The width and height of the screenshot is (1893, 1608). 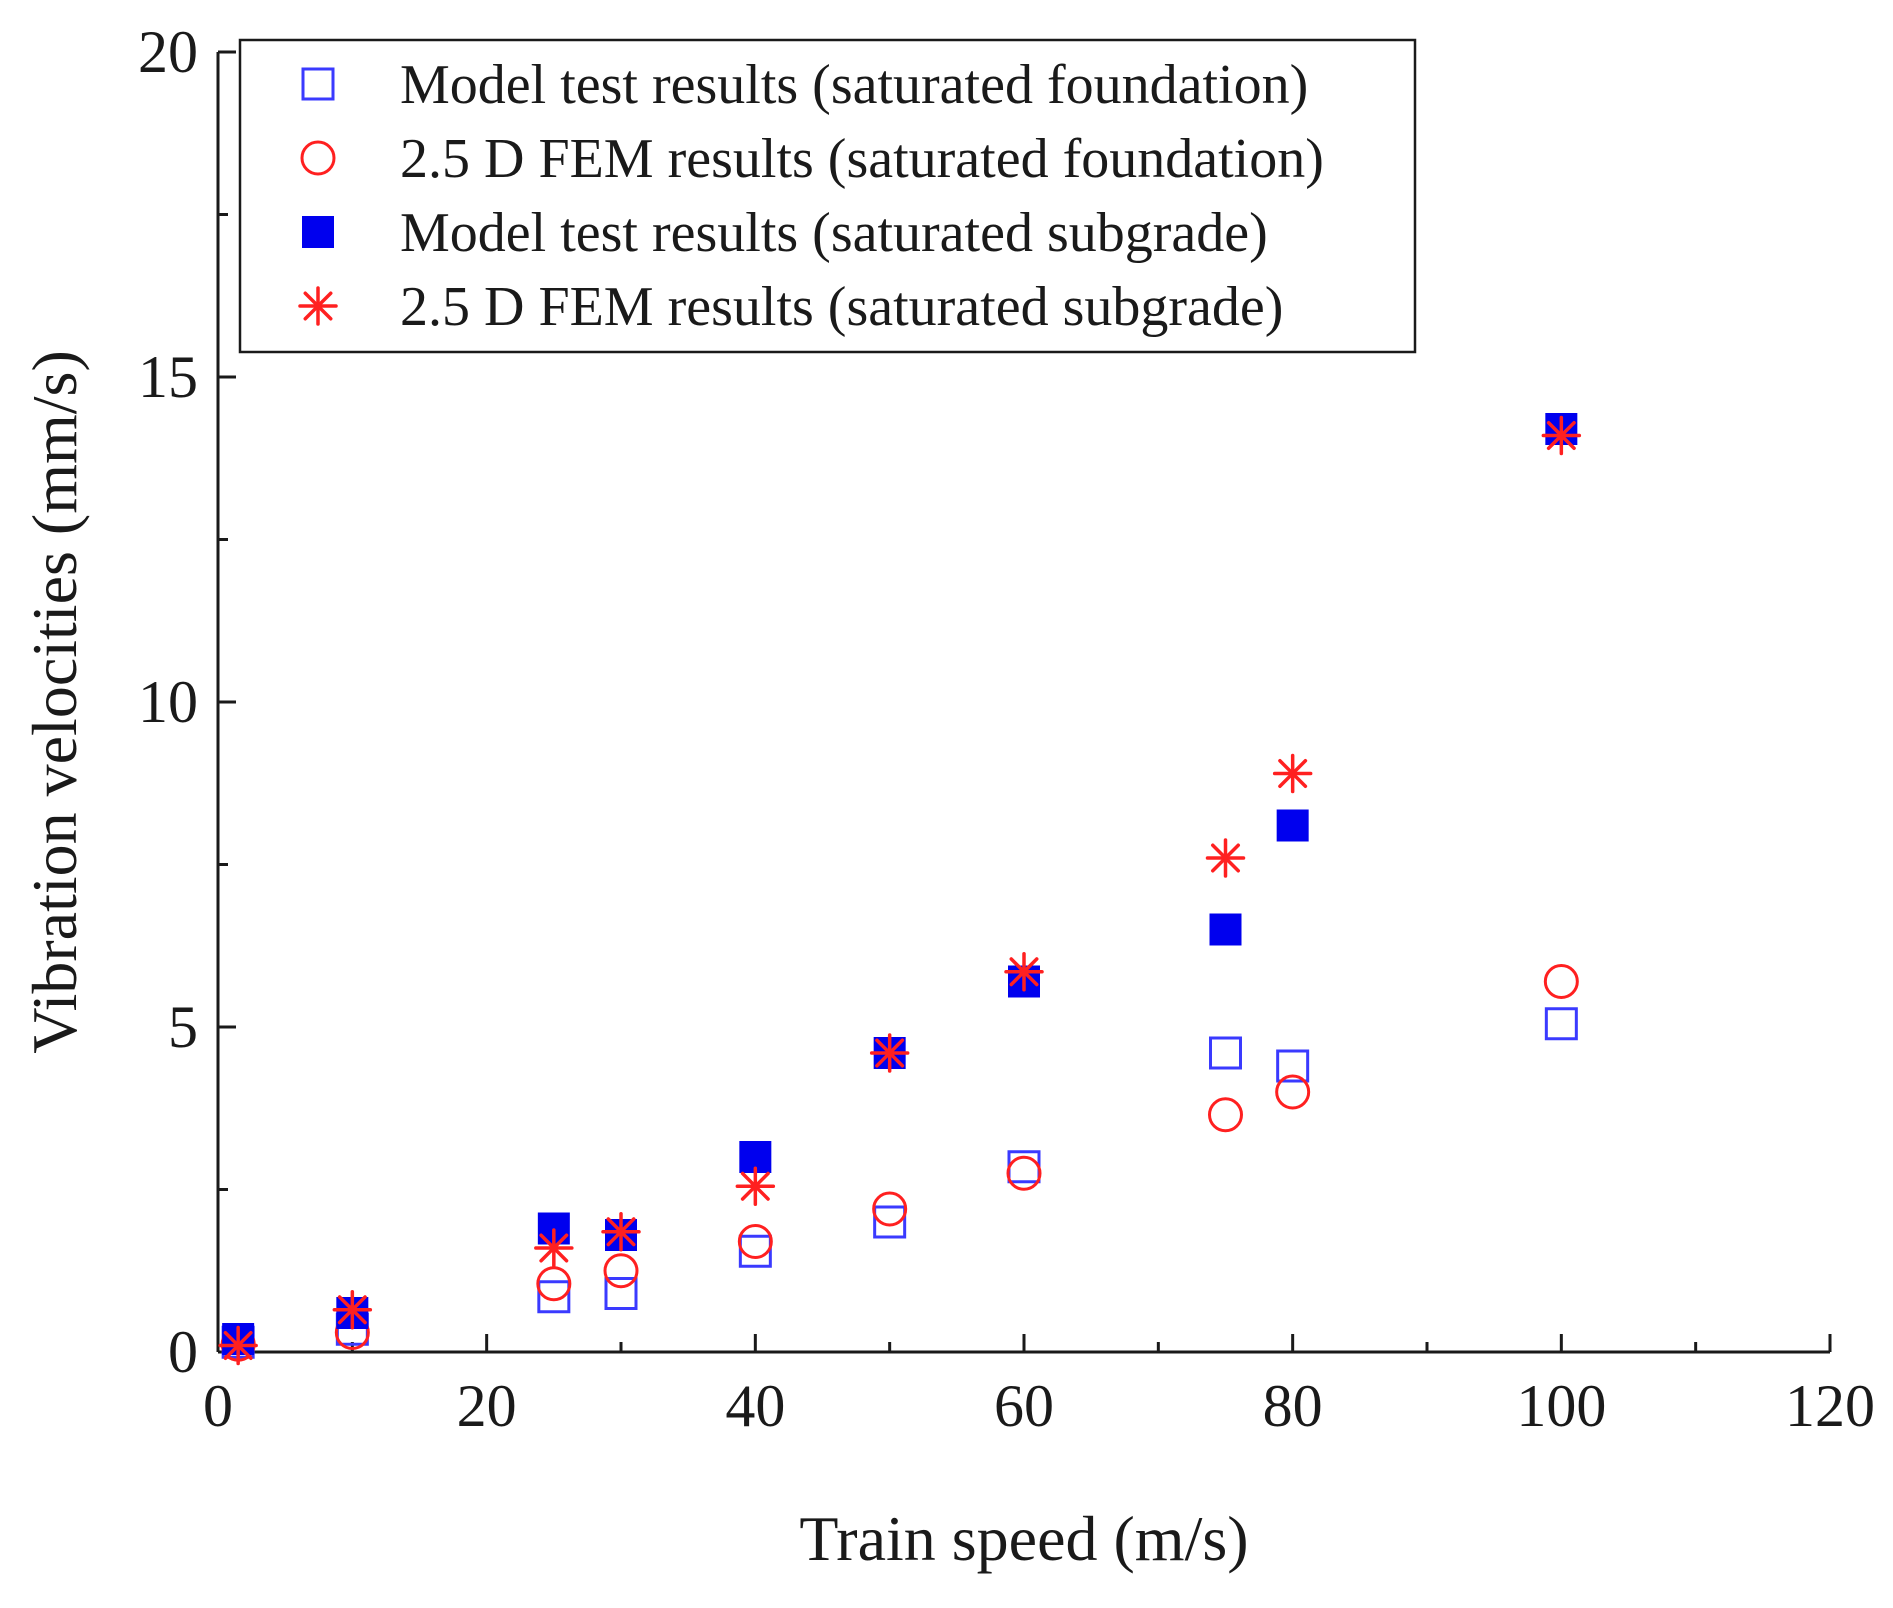 I want to click on legend-box, so click(x=827, y=196).